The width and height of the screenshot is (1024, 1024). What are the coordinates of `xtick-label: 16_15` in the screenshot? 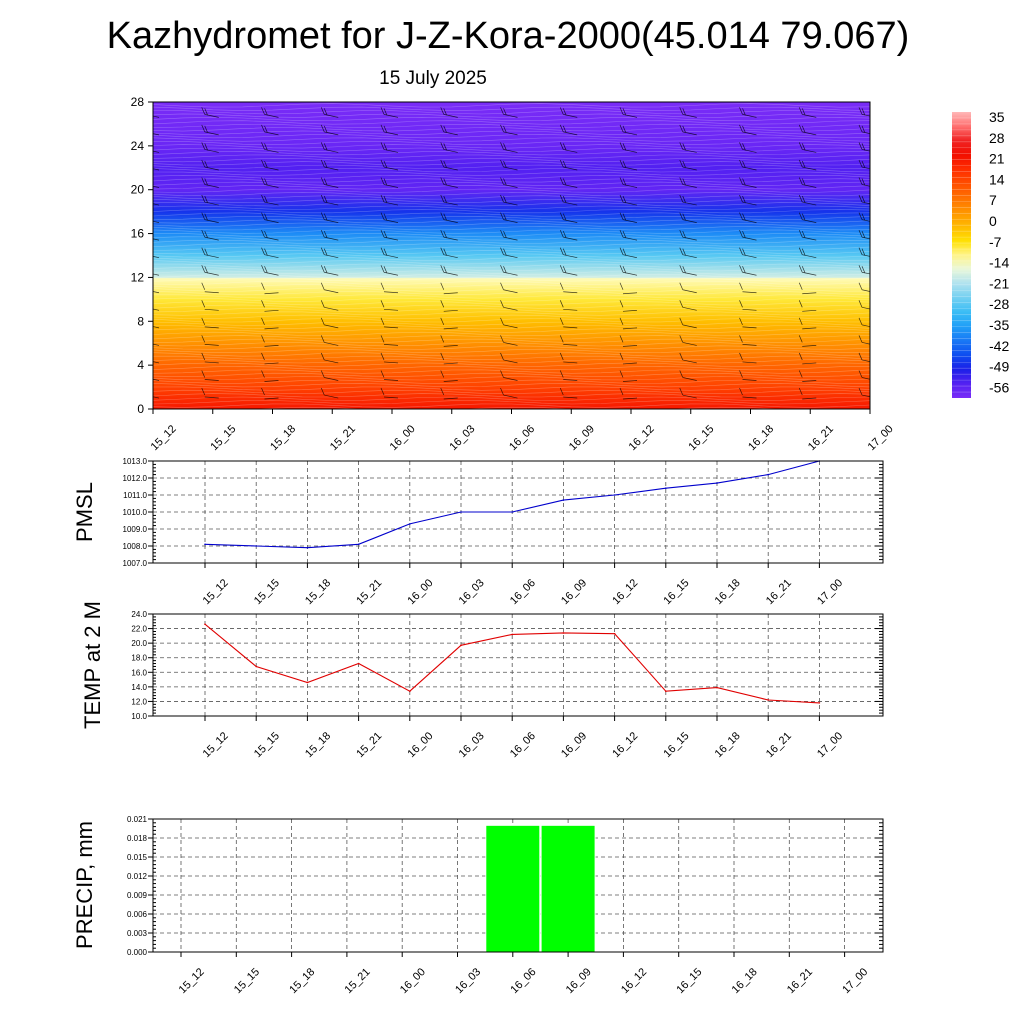 It's located at (676, 745).